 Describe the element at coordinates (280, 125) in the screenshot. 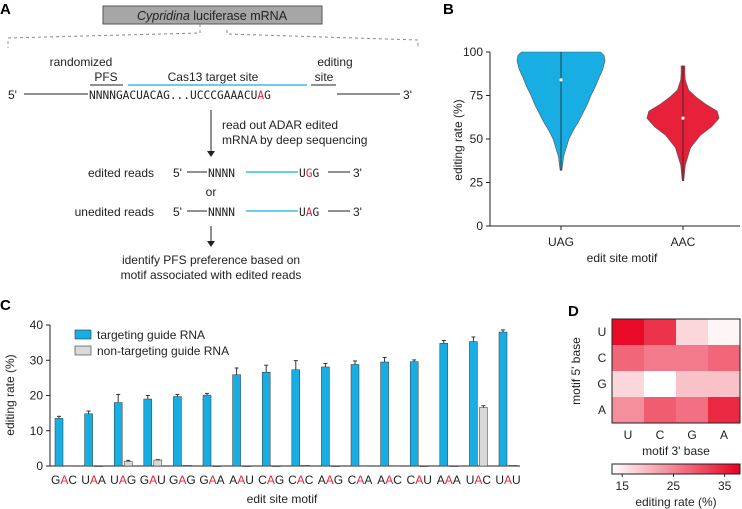

I see `step1-line1: read out ADAR edited` at that location.